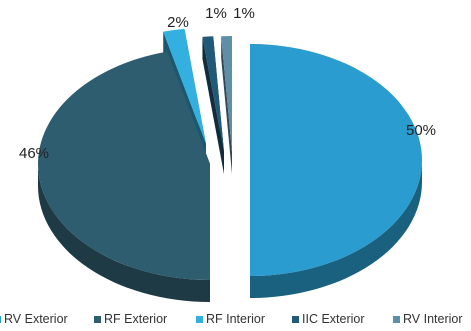  I want to click on slice-iic-exterior, so click(213, 94).